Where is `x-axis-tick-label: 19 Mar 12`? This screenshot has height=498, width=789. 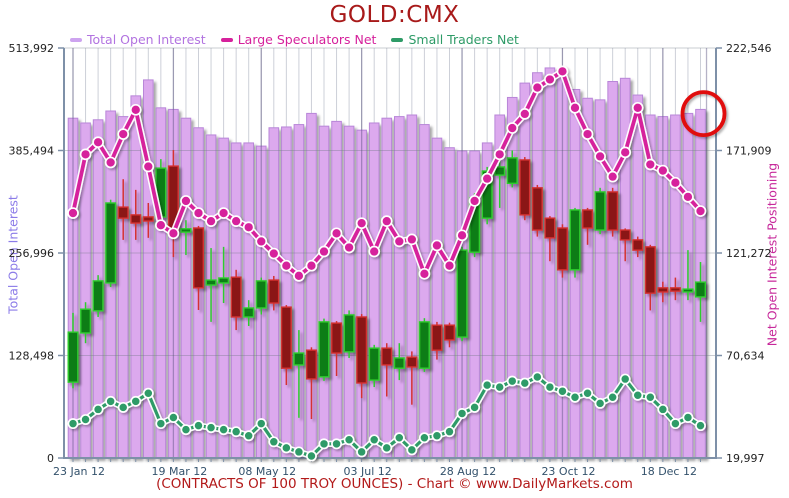 x-axis-tick-label: 19 Mar 12 is located at coordinates (180, 471).